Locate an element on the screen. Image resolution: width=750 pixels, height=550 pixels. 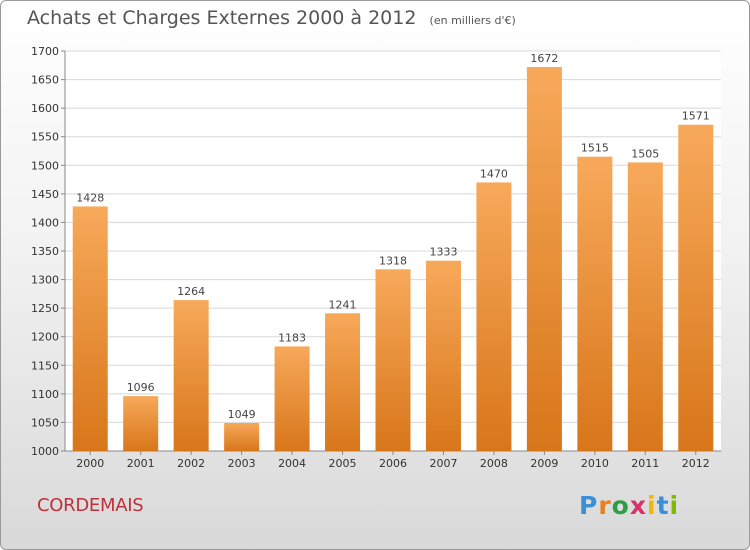
x-tick-label: 2001 is located at coordinates (141, 463).